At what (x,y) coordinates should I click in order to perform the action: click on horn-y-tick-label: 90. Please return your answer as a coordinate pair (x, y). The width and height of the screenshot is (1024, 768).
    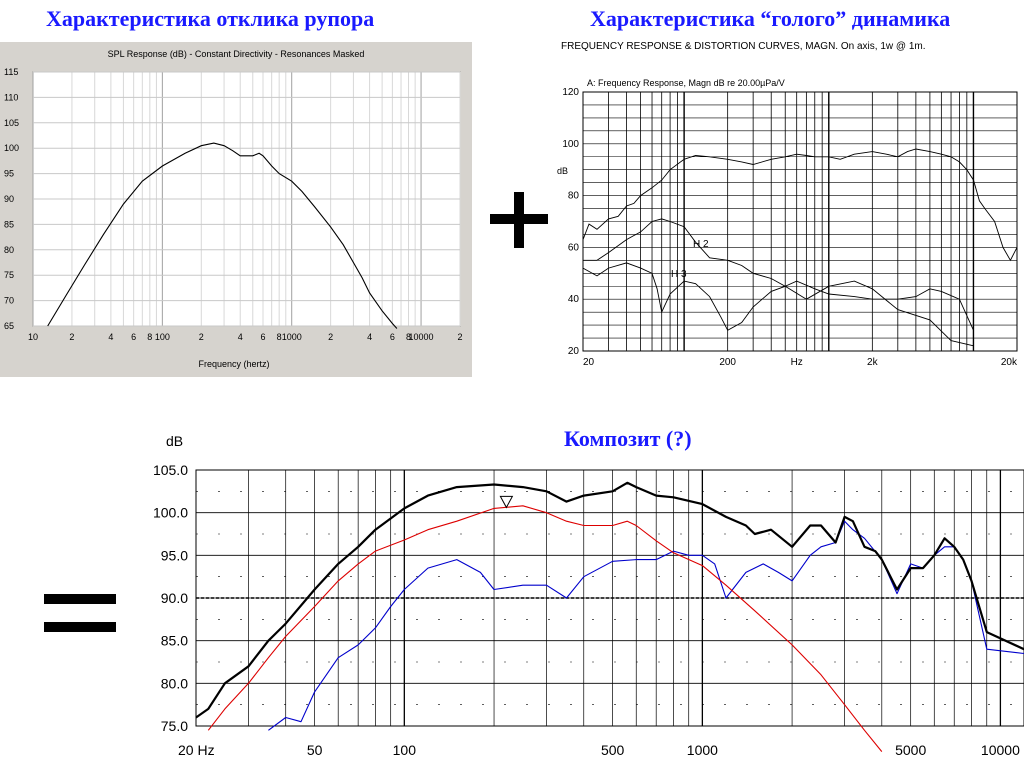
    Looking at the image, I should click on (9, 199).